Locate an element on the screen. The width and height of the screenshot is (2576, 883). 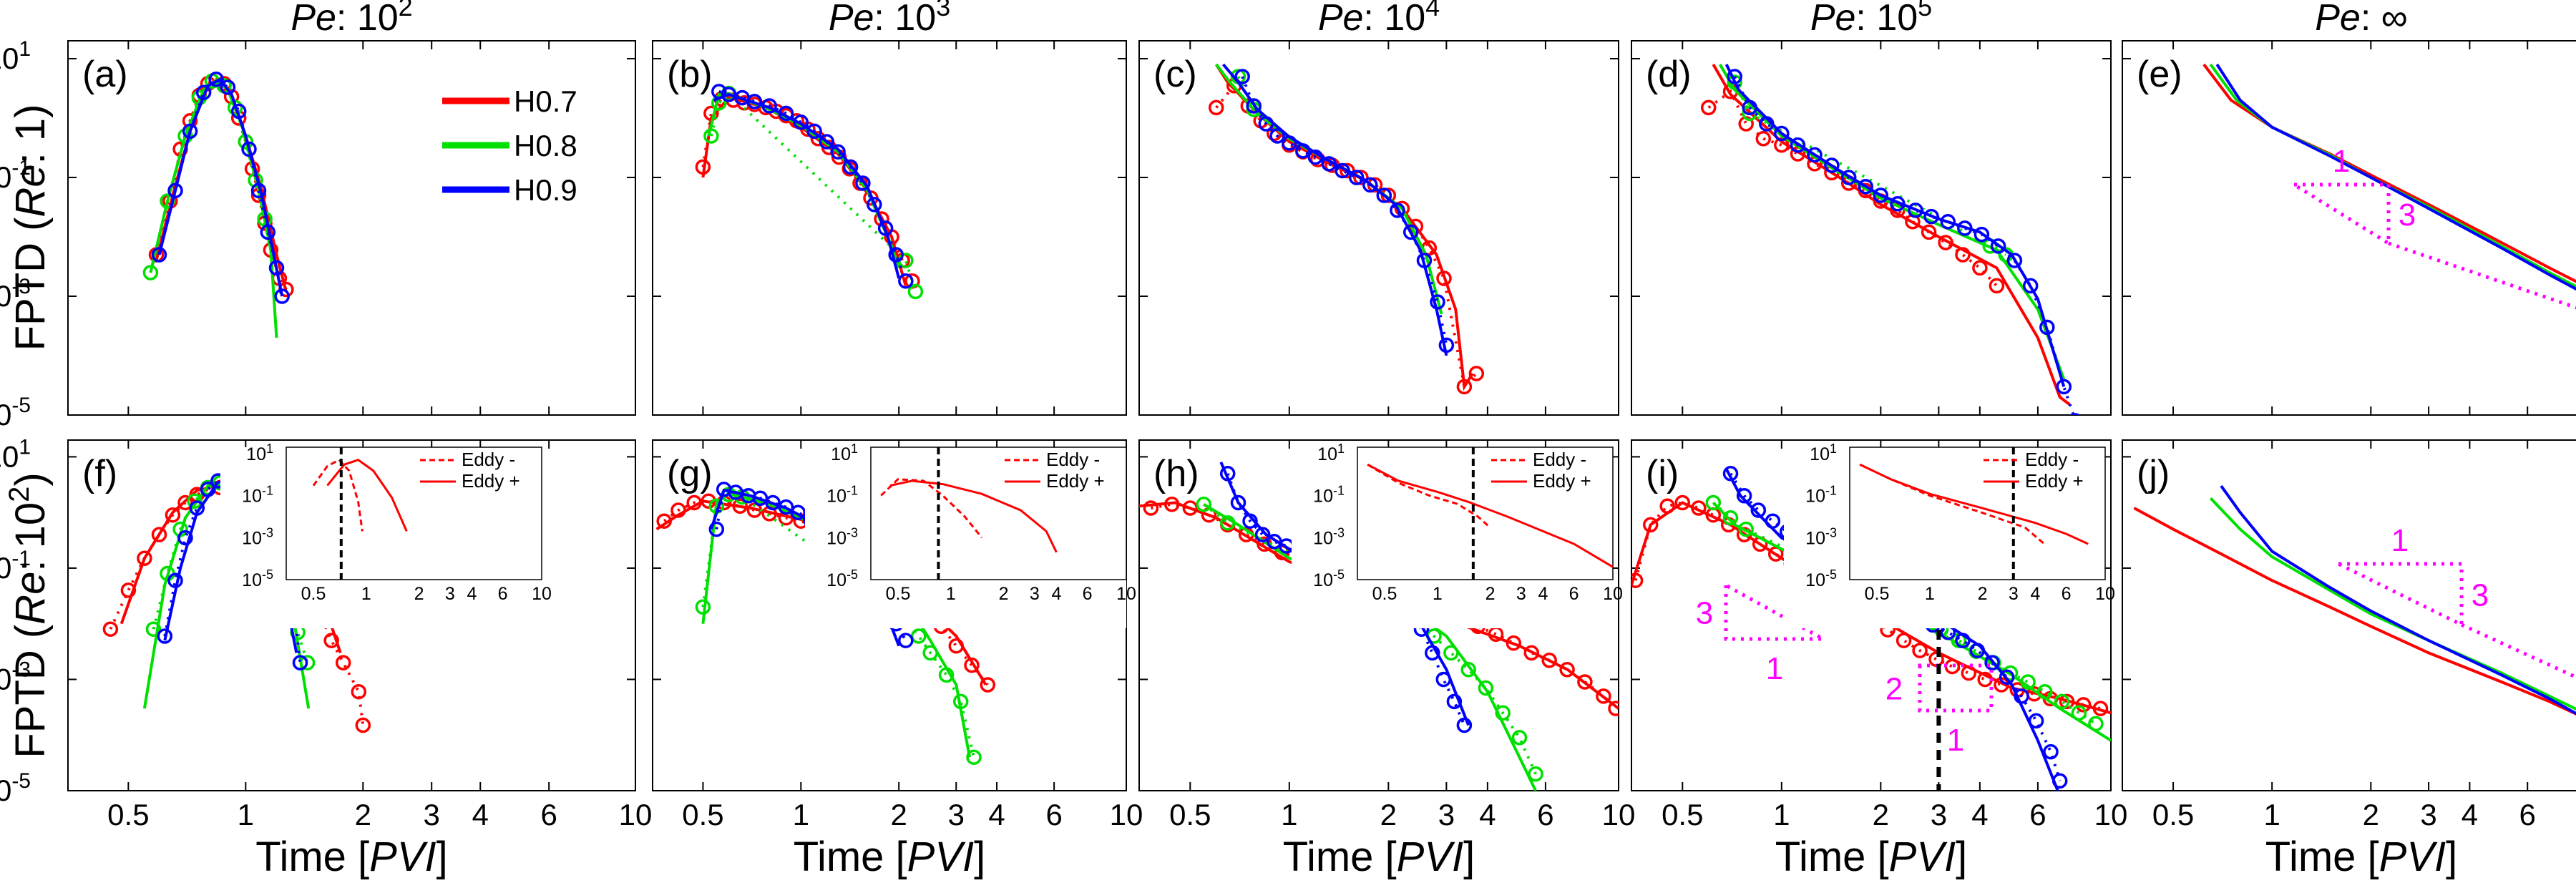
x-tick-label-text: 2 is located at coordinates (363, 815).